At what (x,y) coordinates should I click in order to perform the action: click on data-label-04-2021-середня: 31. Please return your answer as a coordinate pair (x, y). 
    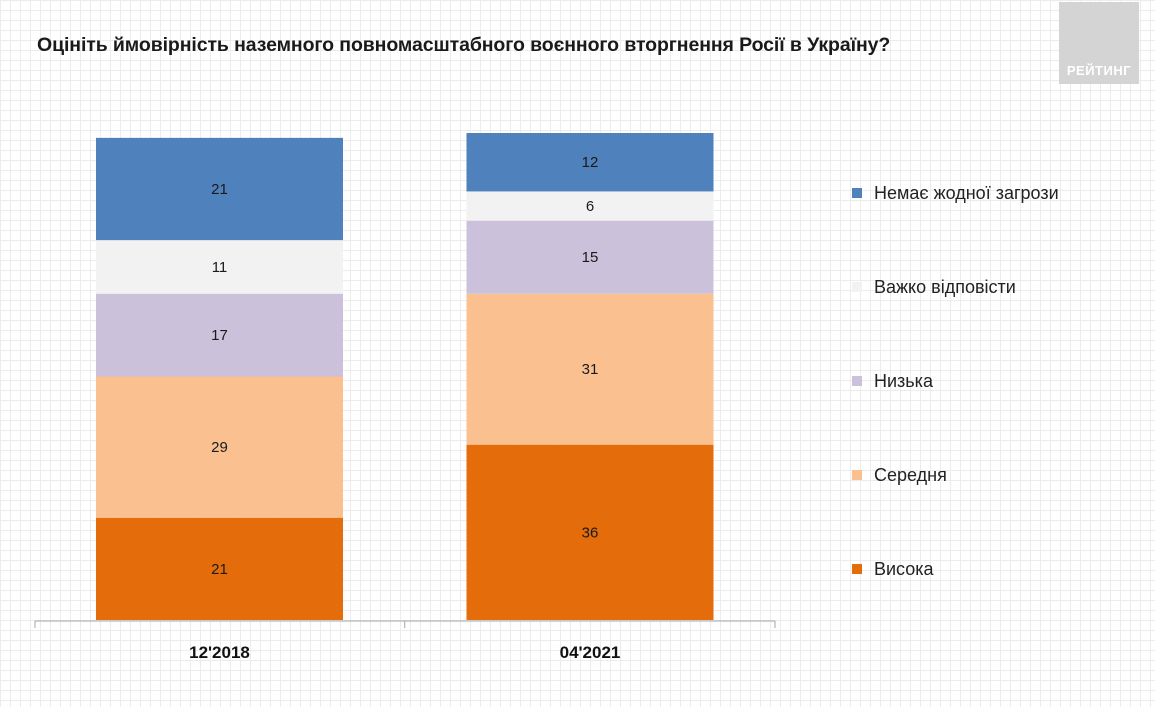
    Looking at the image, I should click on (590, 369).